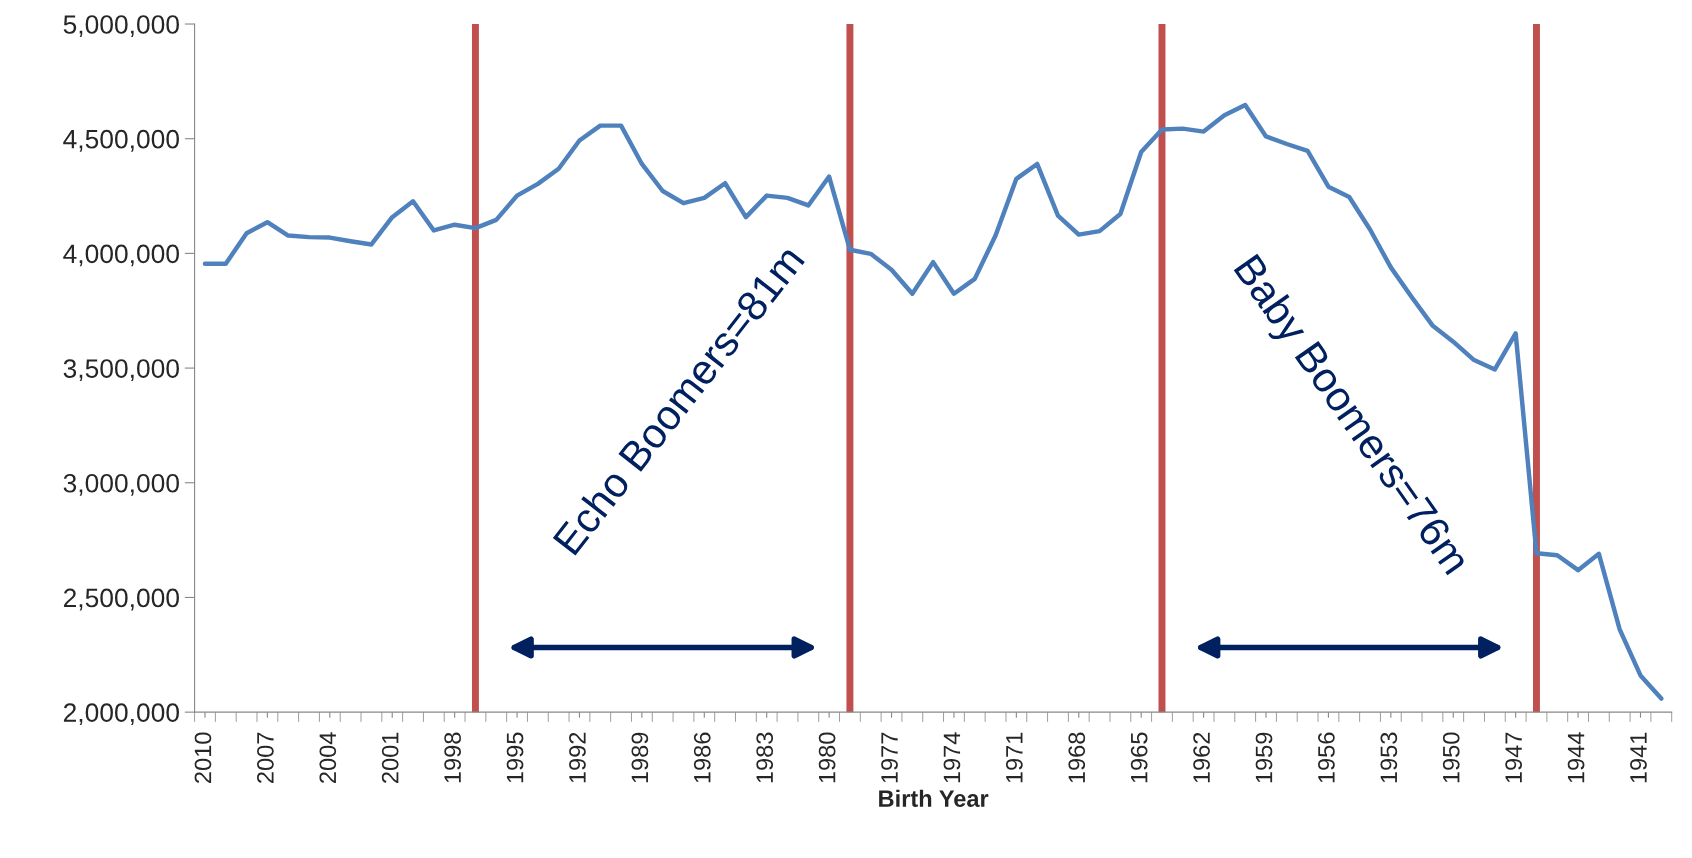  I want to click on x-tick-label: 1995, so click(515, 757).